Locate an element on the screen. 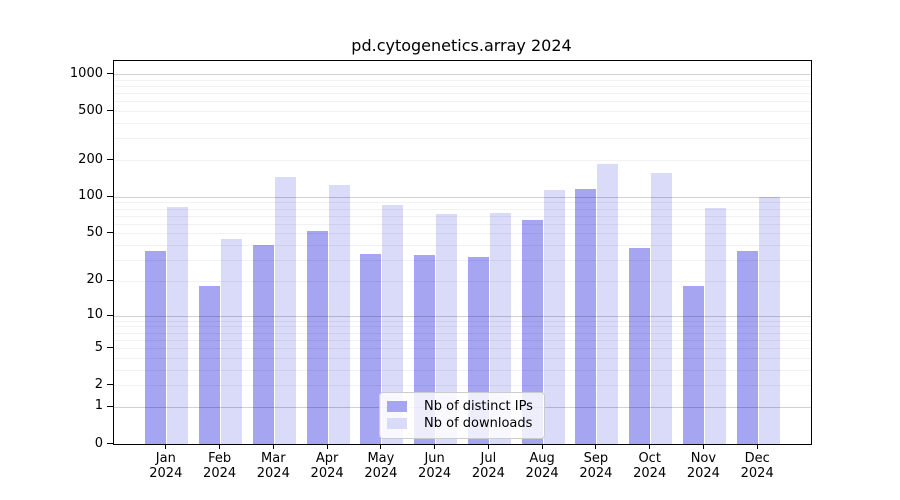 The image size is (900, 500). bar-ips-feb is located at coordinates (210, 365).